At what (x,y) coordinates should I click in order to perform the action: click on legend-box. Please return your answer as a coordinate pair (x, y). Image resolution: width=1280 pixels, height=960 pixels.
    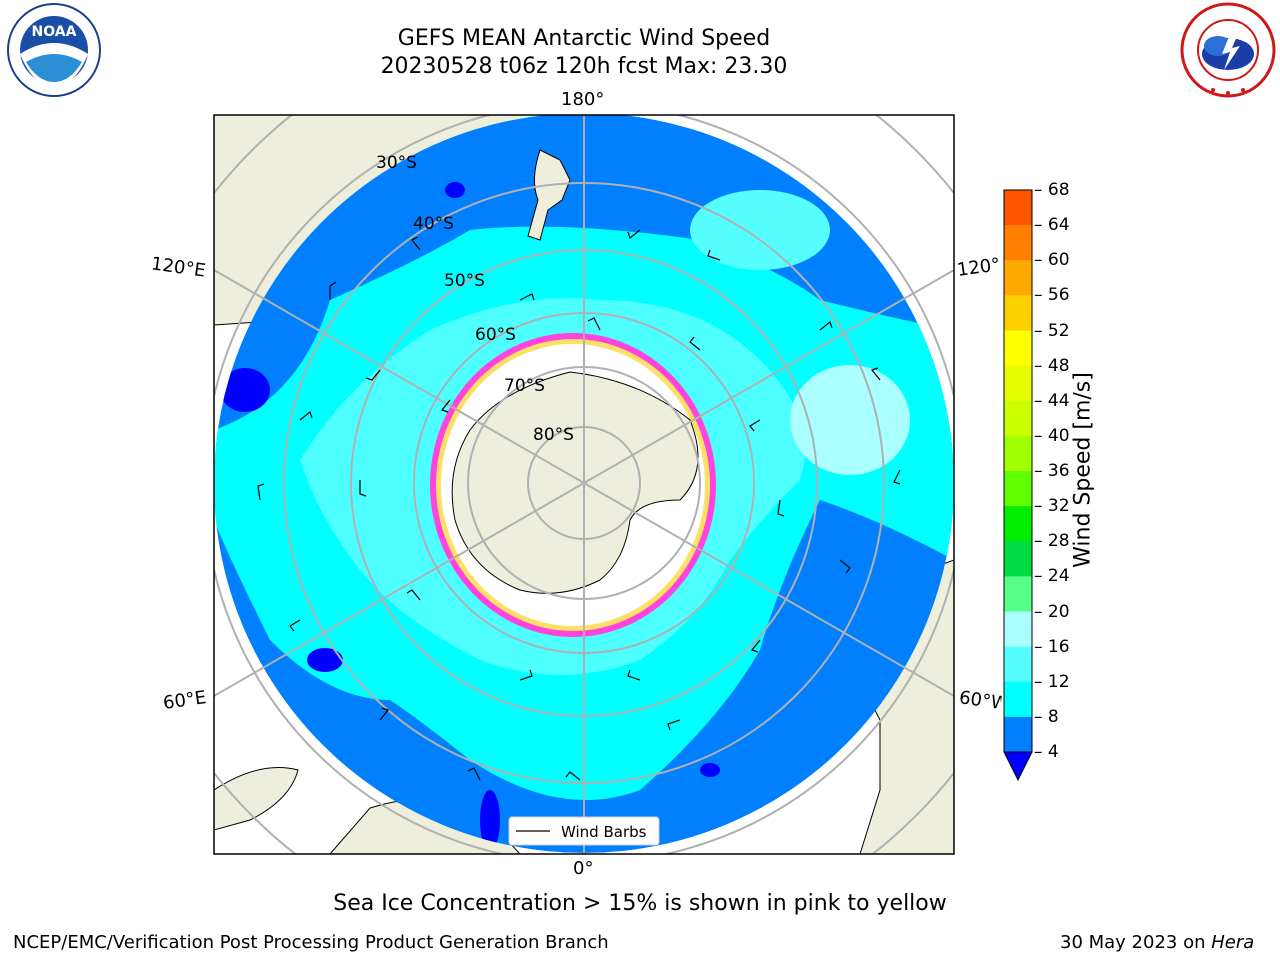
    Looking at the image, I should click on (584, 831).